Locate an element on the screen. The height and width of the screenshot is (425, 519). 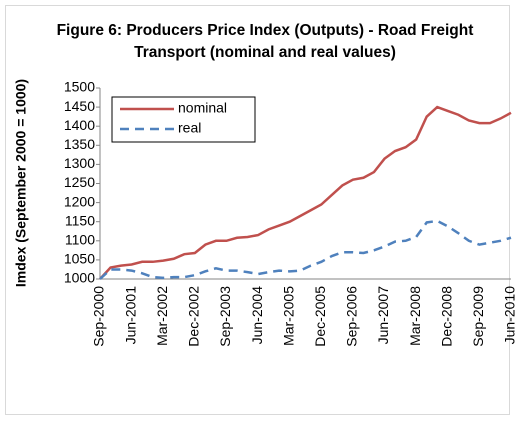
legend: nominal real is located at coordinates (183, 119).